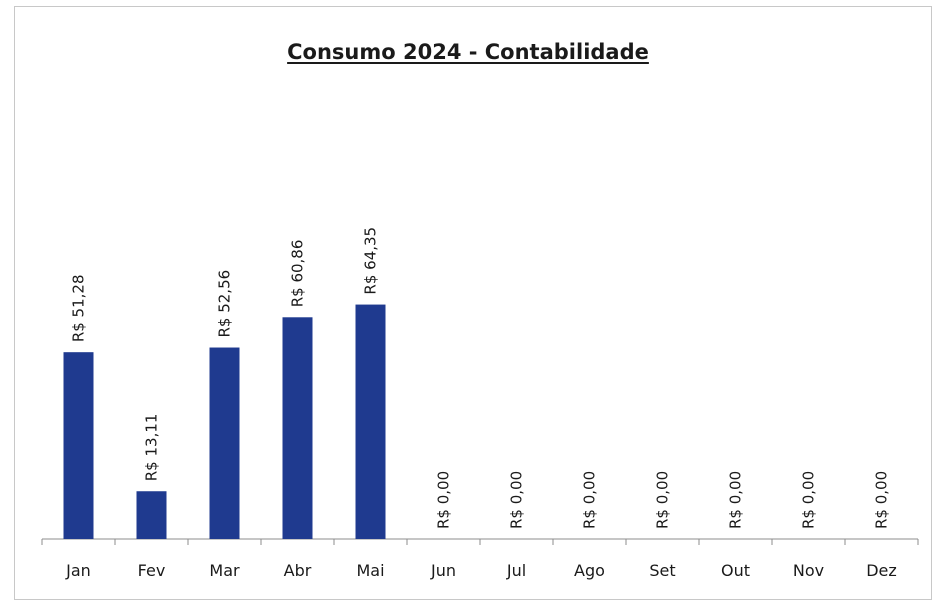  What do you see at coordinates (298, 570) in the screenshot?
I see `x-tick-label-abr: Abr` at bounding box center [298, 570].